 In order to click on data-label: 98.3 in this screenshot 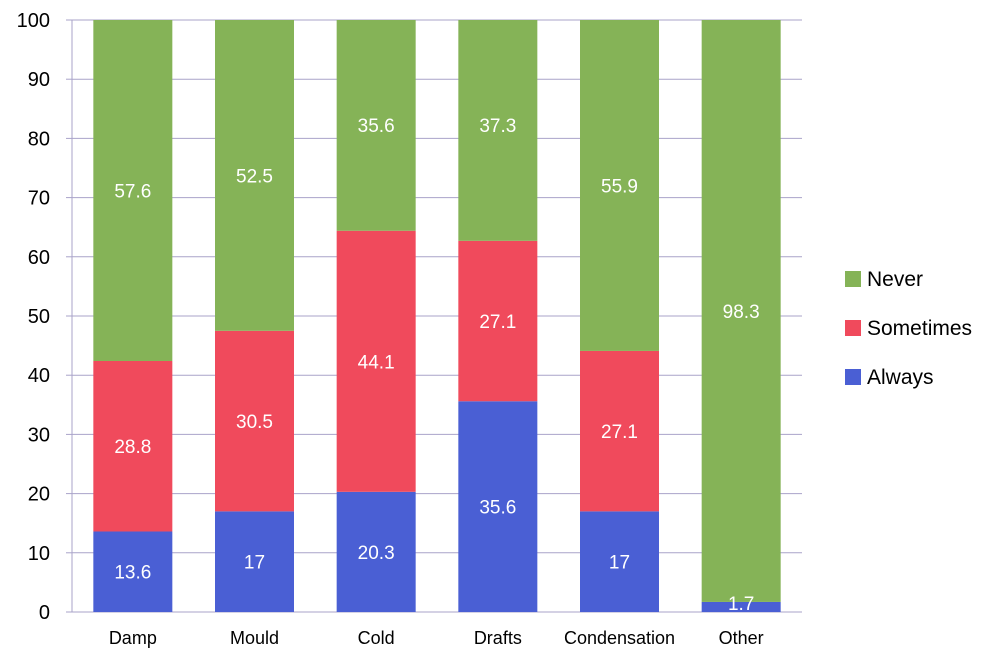, I will do `click(741, 312)`.